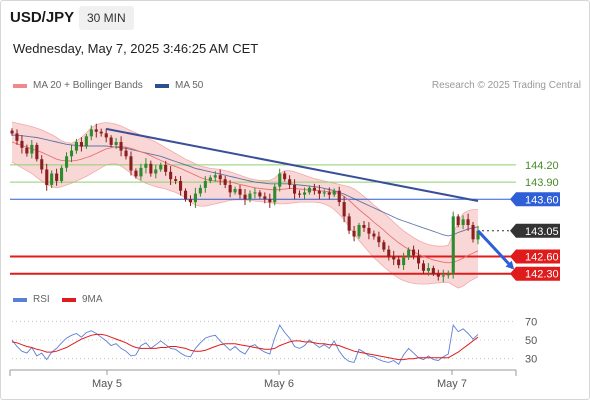 This screenshot has width=590, height=400. Describe the element at coordinates (542, 258) in the screenshot. I see `level-label-text: 142.60` at that location.